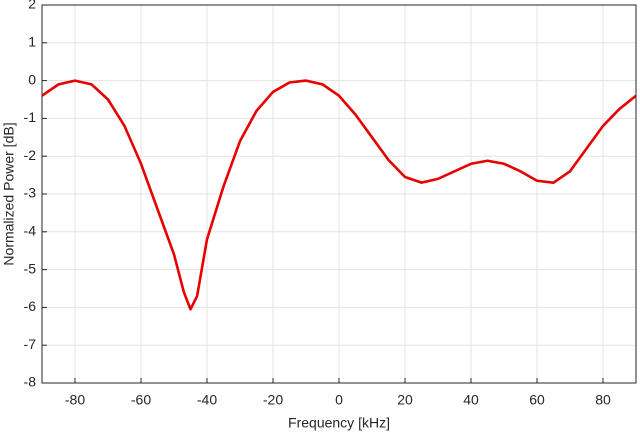 Image resolution: width=640 pixels, height=440 pixels. Describe the element at coordinates (30, 344) in the screenshot. I see `y-tick-label: -7` at that location.